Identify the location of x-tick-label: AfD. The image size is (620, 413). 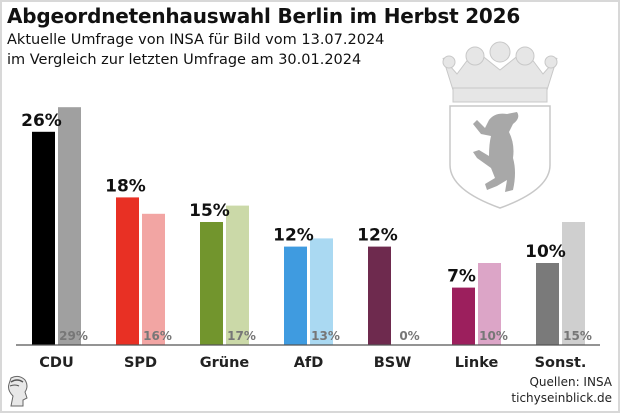
(309, 363).